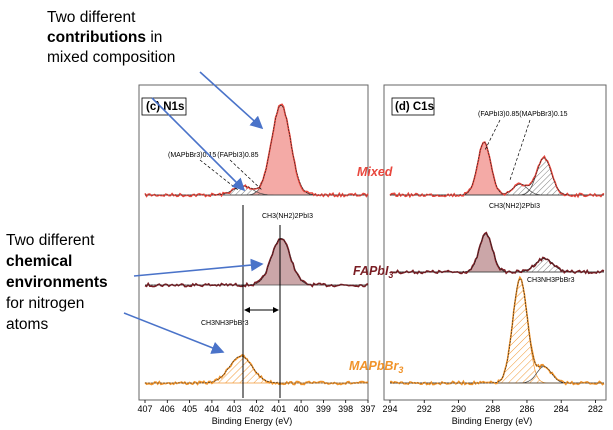 The width and height of the screenshot is (613, 430). Describe the element at coordinates (376, 367) in the screenshot. I see `sample-label-mapbbr3: MAPbBr3` at that location.